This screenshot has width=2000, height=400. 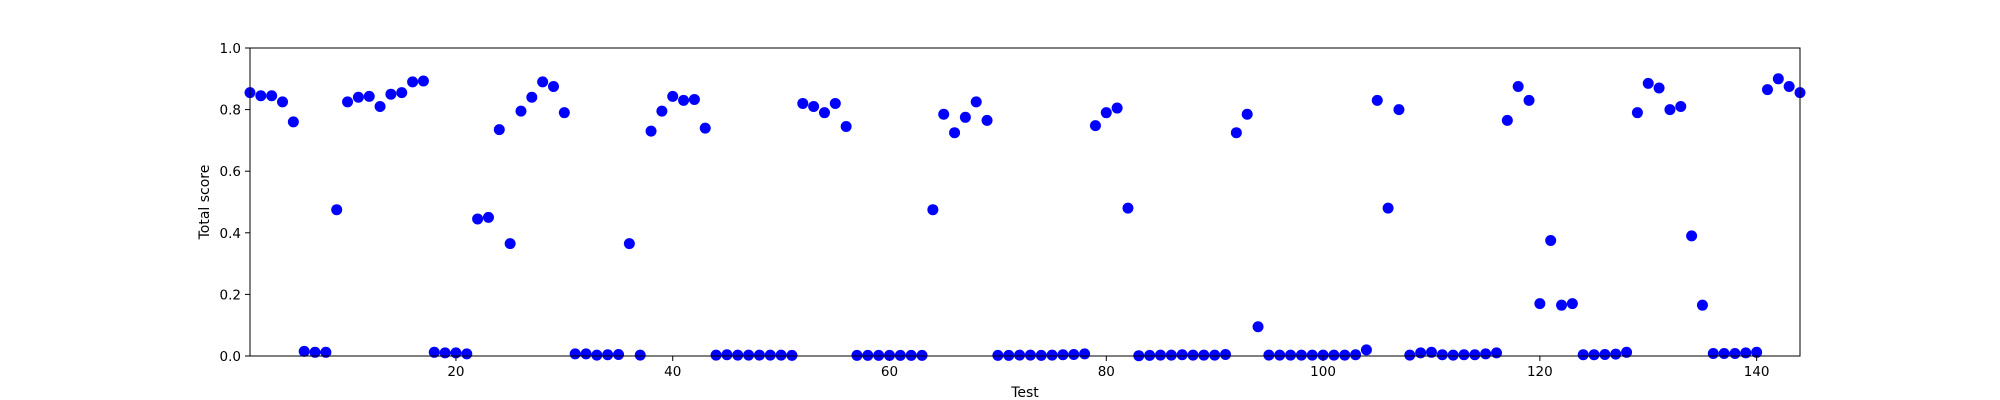 What do you see at coordinates (230, 49) in the screenshot?
I see `y-tick-label: 1.0` at bounding box center [230, 49].